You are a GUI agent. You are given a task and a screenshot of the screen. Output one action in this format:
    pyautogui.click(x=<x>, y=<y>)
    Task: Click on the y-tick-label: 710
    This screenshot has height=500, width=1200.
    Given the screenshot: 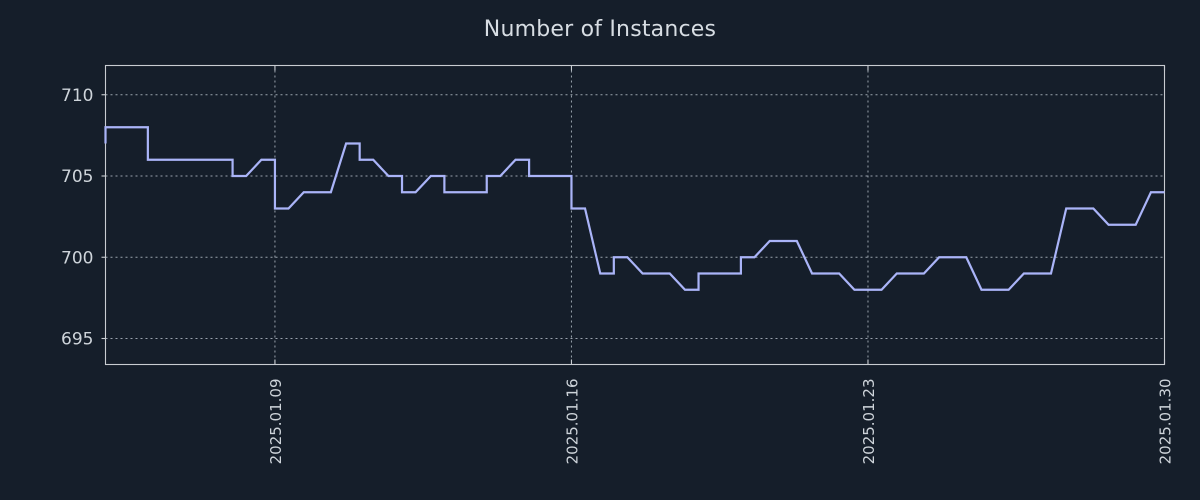 What is the action you would take?
    pyautogui.click(x=77, y=96)
    